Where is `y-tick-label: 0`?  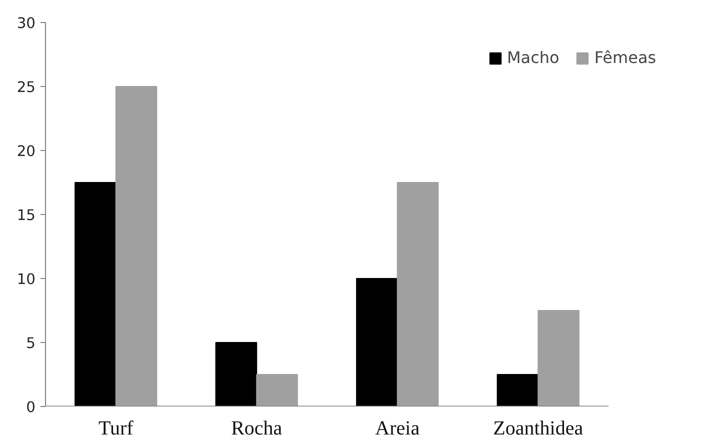 y-tick-label: 0 is located at coordinates (31, 407).